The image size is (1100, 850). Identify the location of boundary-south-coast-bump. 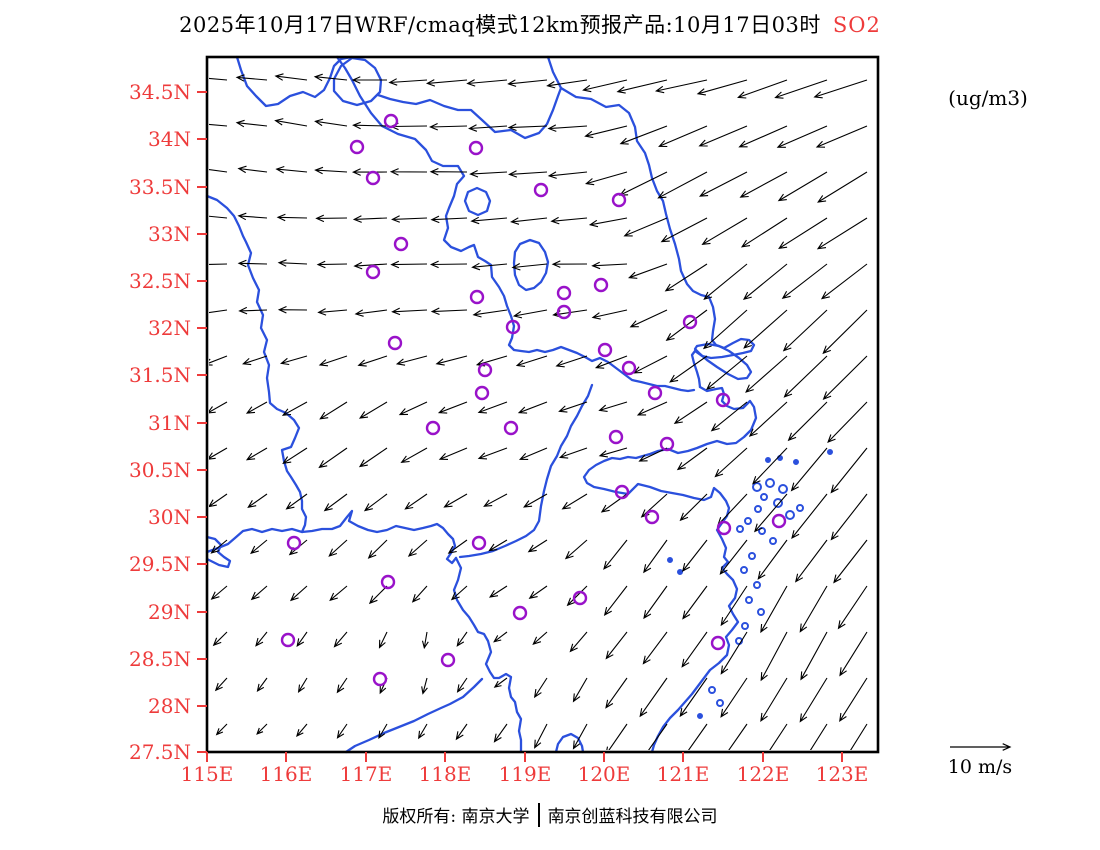
(569, 743).